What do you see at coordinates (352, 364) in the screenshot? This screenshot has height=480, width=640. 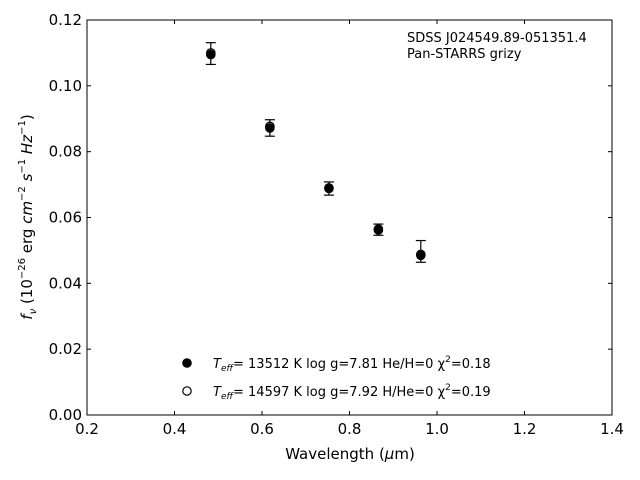 I see `legend-label: Teff= 13512 K log g=7.81 He/H=0 χ2=0.18` at bounding box center [352, 364].